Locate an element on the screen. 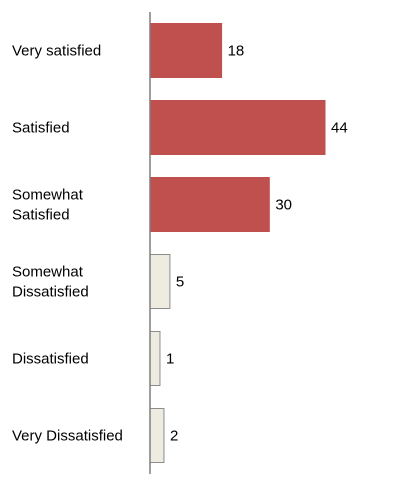  category-label-dissatisfied: Dissatisfied is located at coordinates (50, 359).